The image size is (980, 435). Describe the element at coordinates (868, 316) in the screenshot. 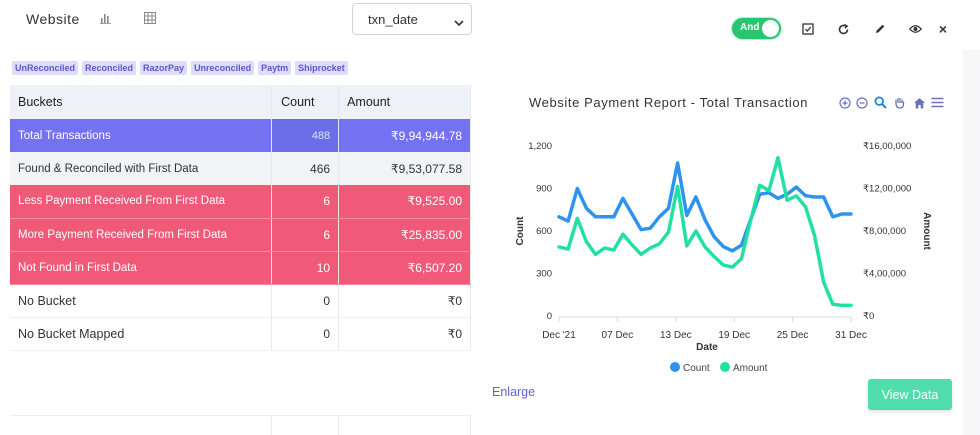

I see `y2-tick-label: ₹0` at that location.